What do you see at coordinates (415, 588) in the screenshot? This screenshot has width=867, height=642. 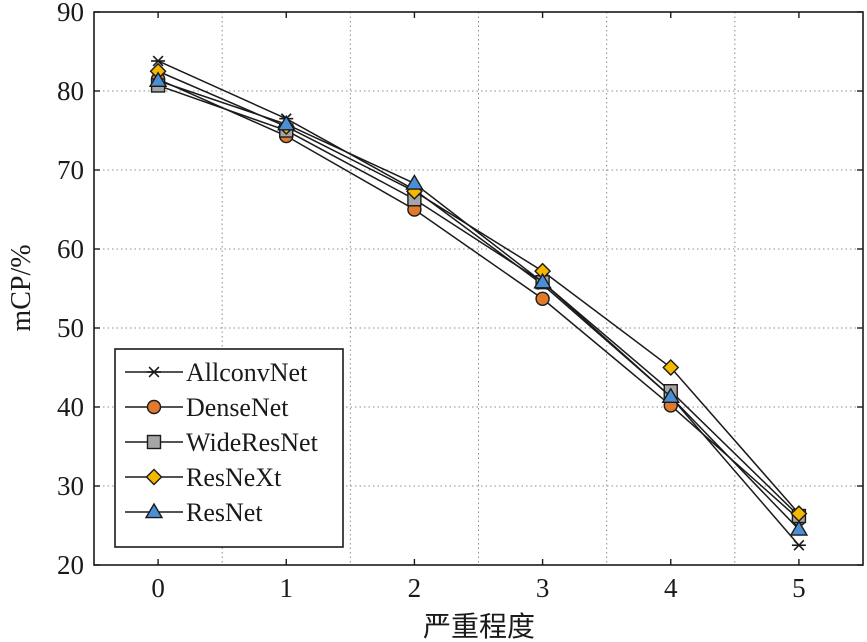 I see `x-tick-label: 2` at bounding box center [415, 588].